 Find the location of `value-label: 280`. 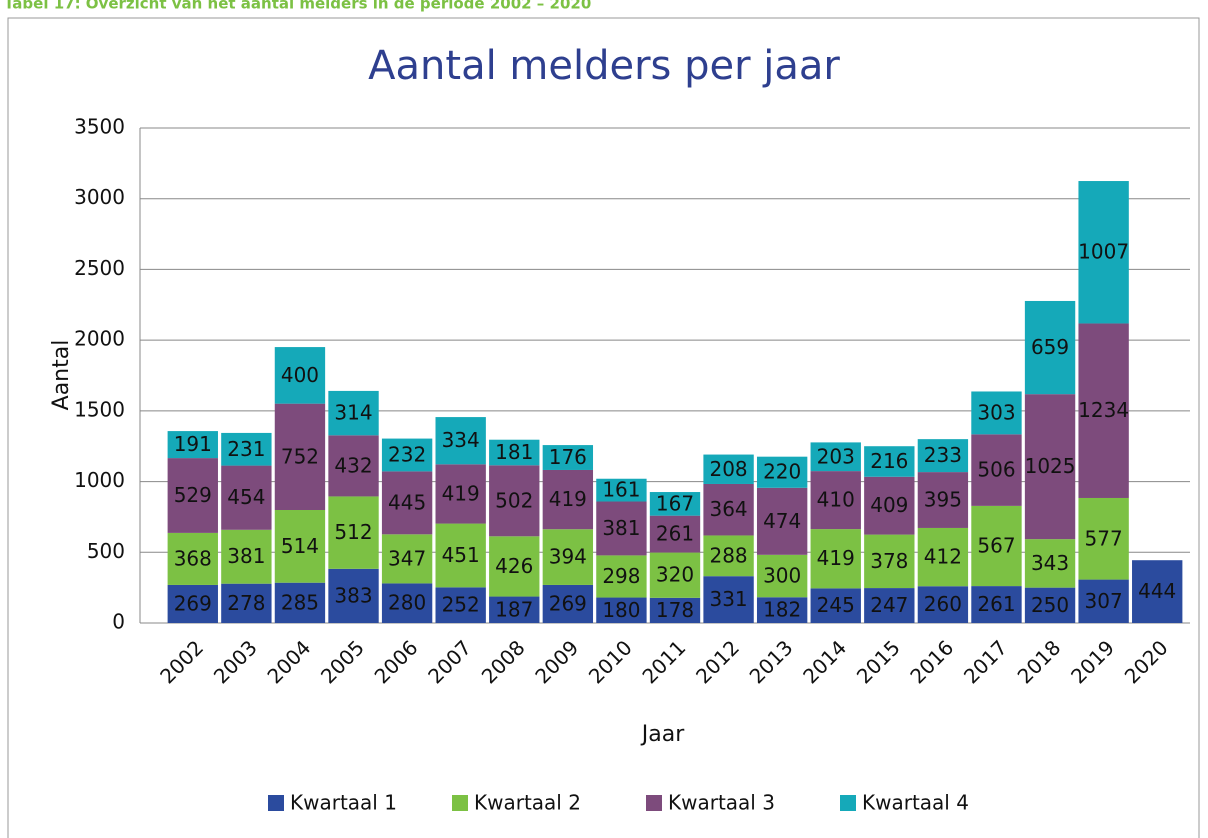

value-label: 280 is located at coordinates (407, 603).